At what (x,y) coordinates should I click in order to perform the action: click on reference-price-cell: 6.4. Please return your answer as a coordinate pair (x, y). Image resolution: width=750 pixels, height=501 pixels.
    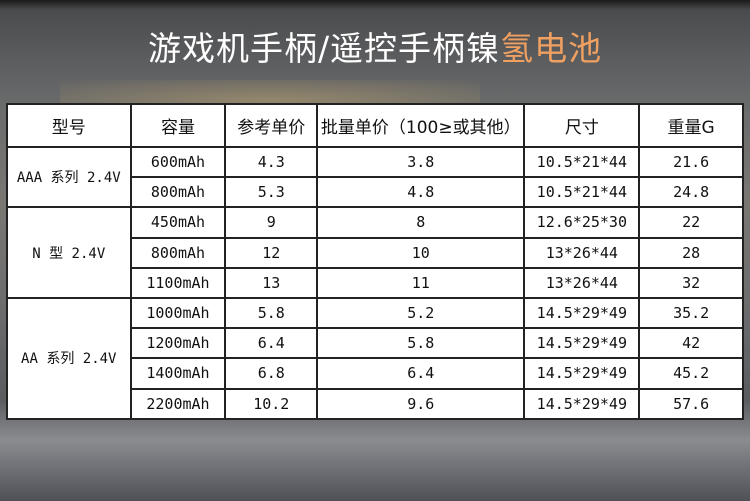
    Looking at the image, I should click on (271, 343).